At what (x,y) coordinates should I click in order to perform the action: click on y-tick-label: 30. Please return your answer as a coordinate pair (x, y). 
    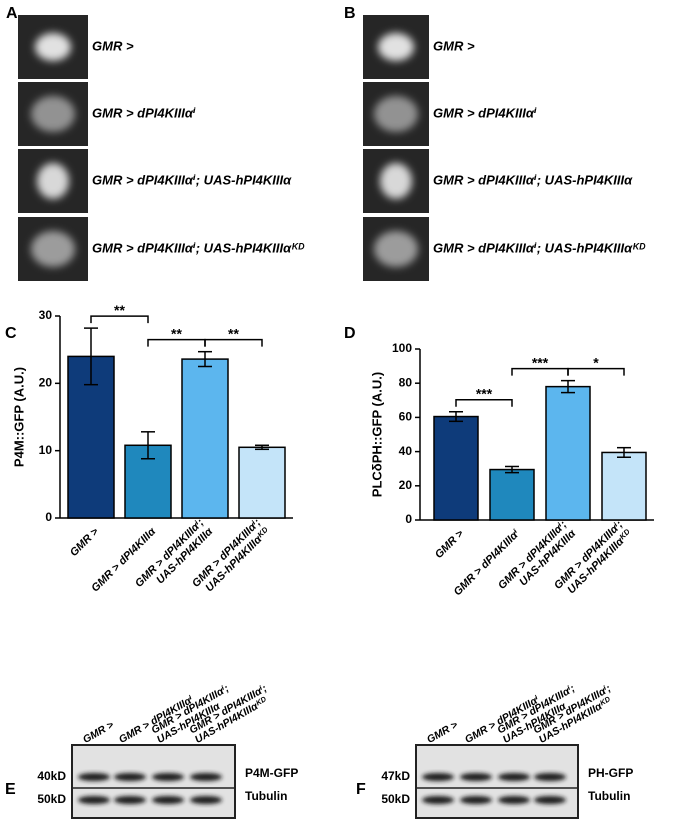
    Looking at the image, I should click on (46, 315).